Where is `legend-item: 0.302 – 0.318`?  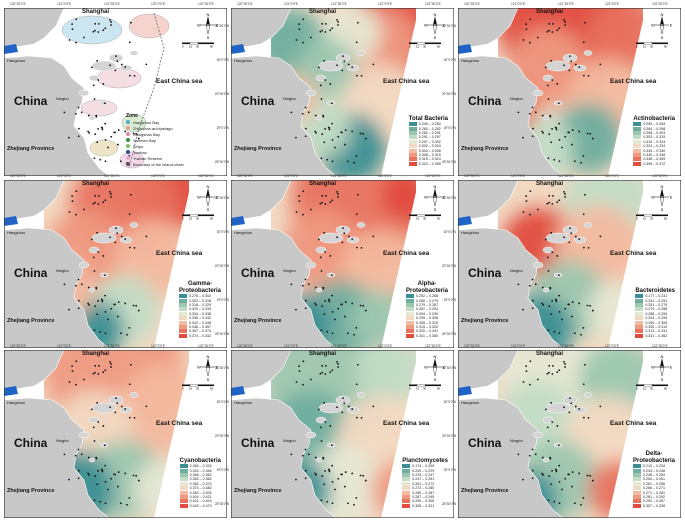 legend-item: 0.302 – 0.318 is located at coordinates (199, 300).